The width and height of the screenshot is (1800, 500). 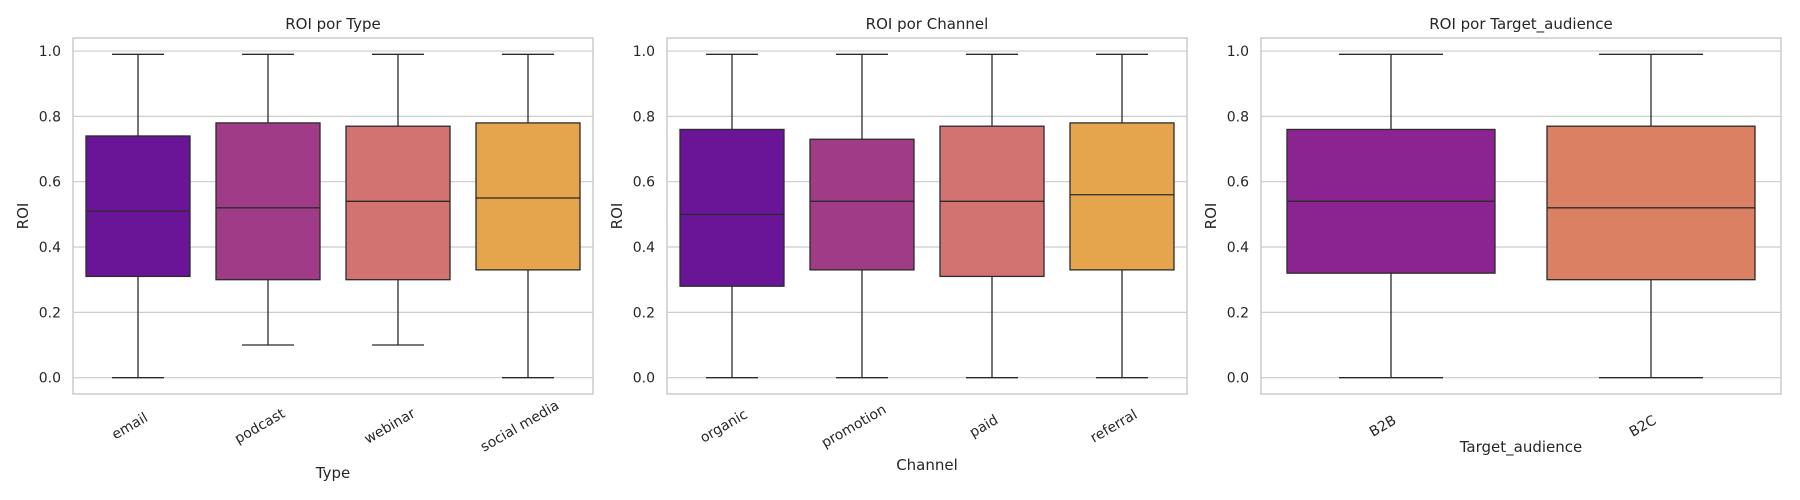 I want to click on x-axis-label: Type, so click(x=332, y=473).